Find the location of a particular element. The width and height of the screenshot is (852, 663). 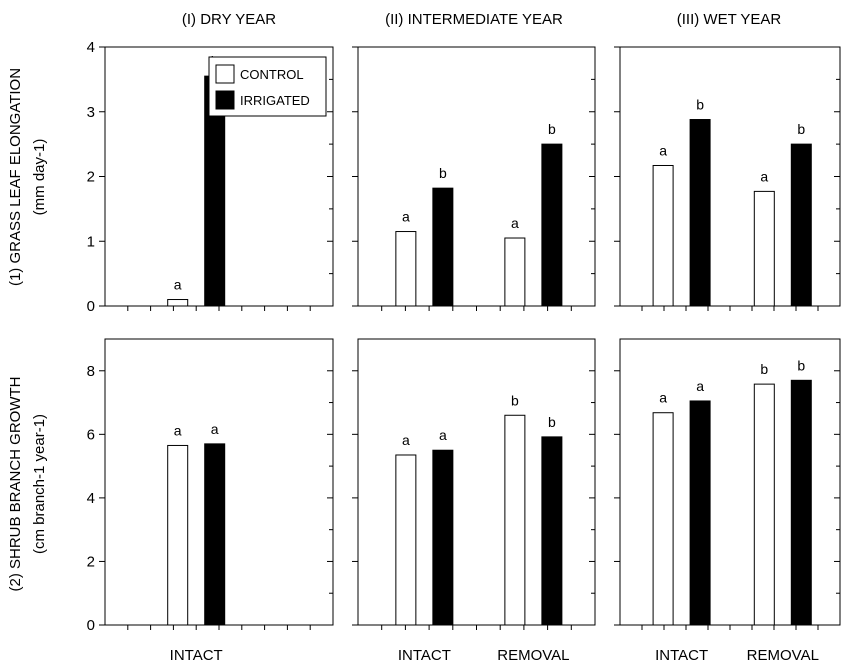

legend: CONTROL IRRIGATED is located at coordinates (267, 86).